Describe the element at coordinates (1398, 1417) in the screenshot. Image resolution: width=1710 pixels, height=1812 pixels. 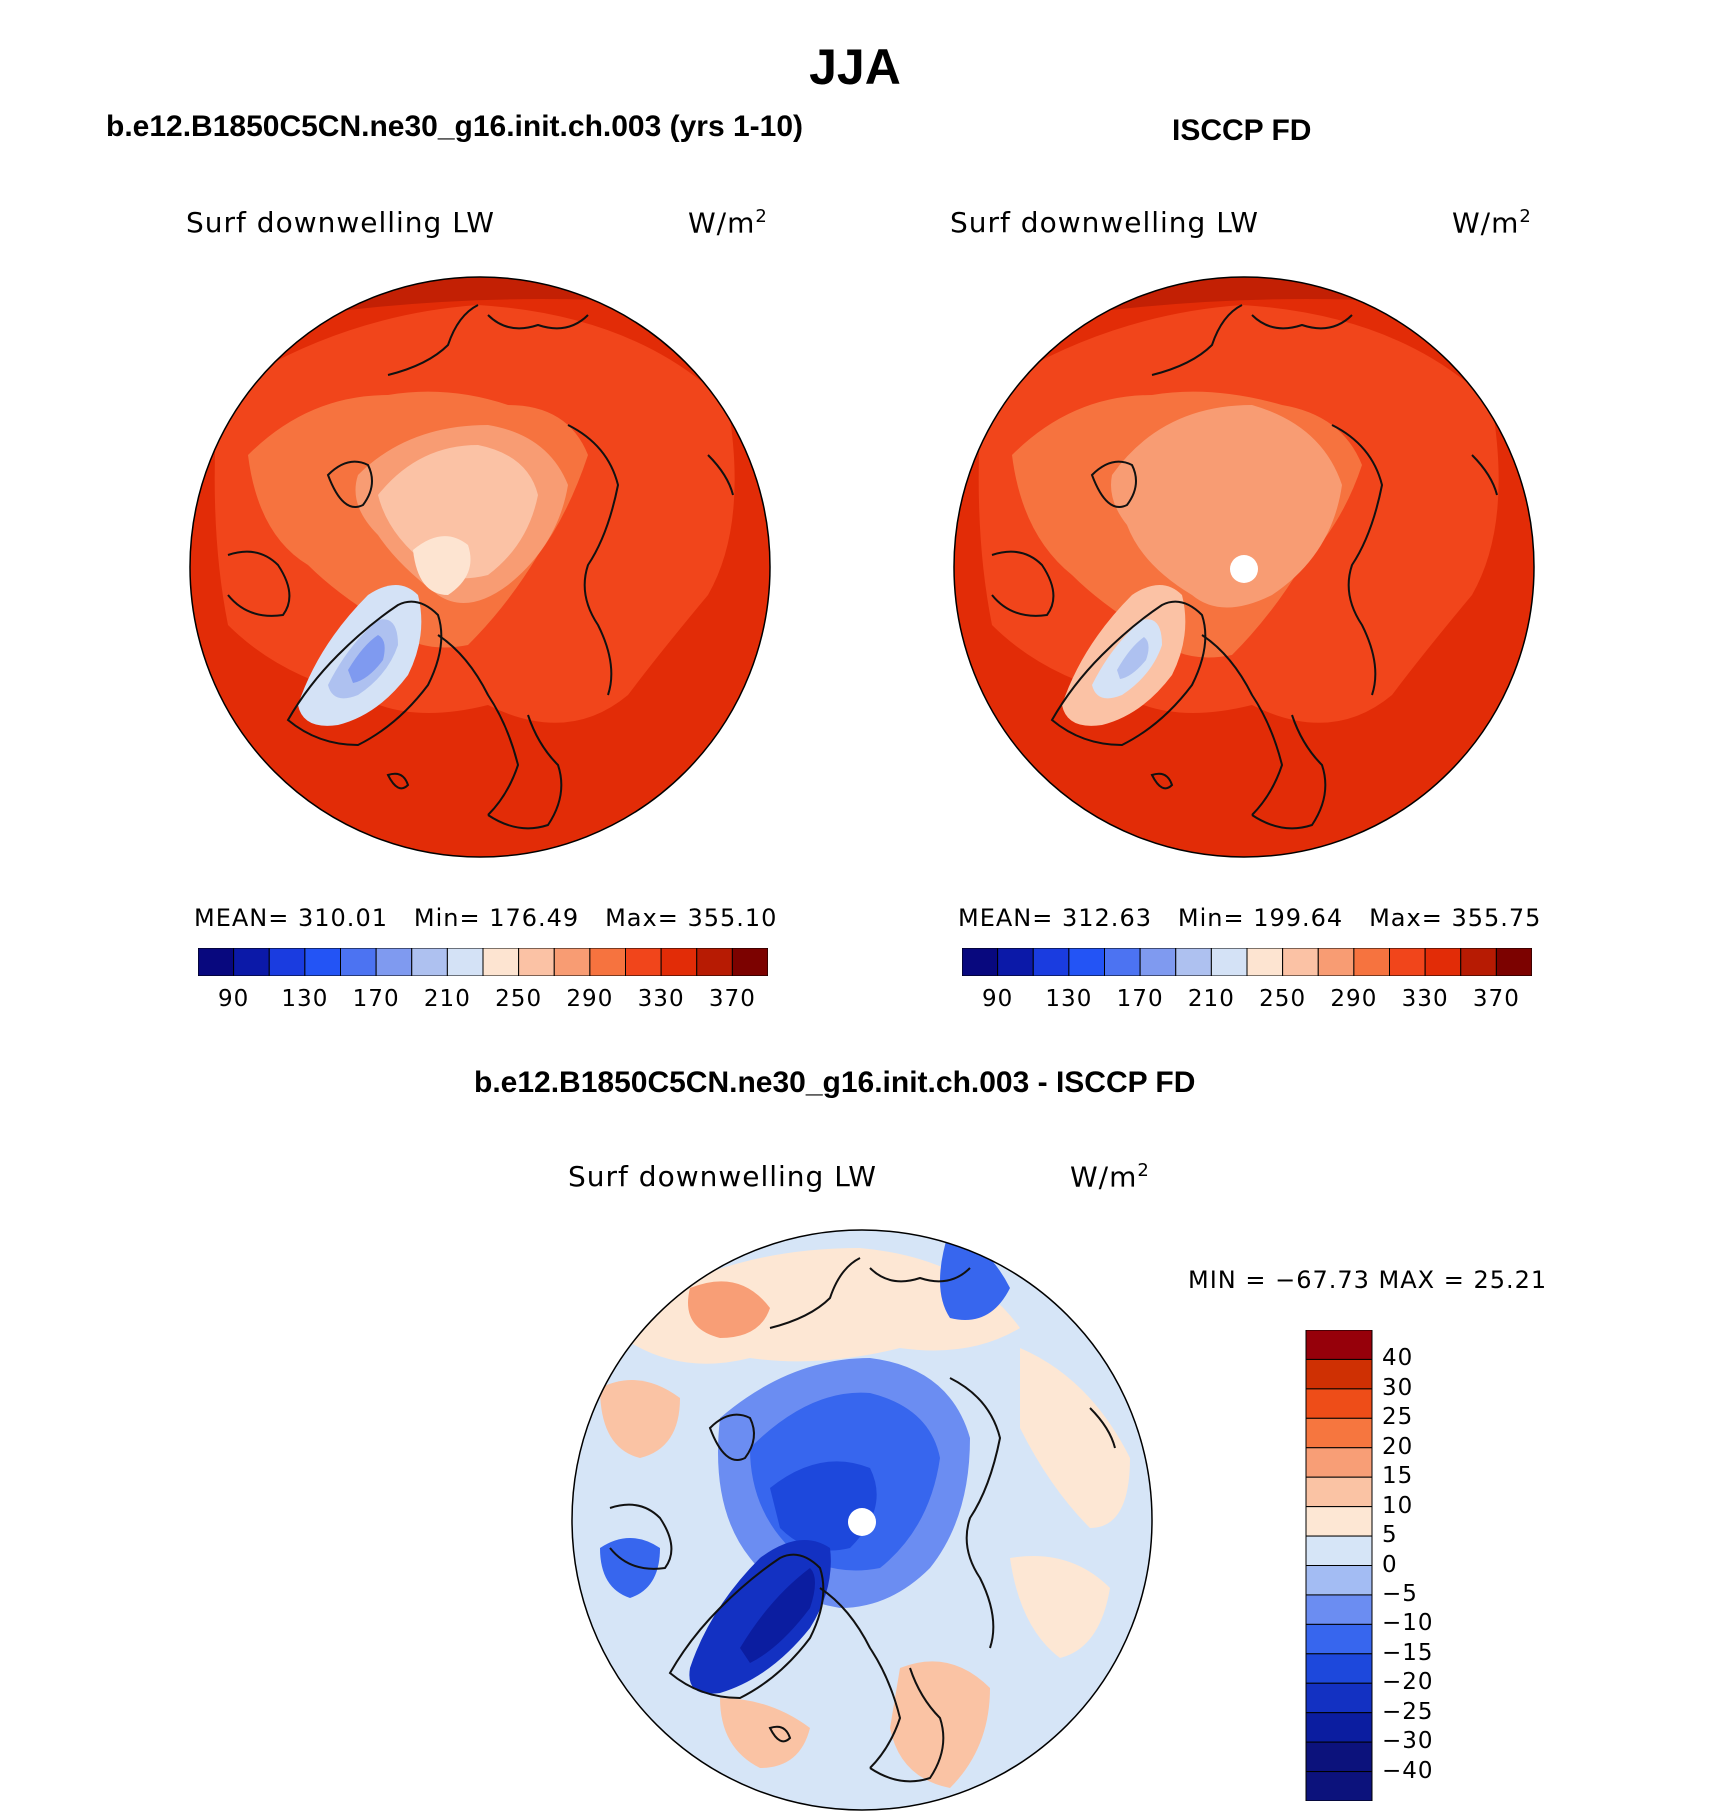
I see `colorbar-tick-label: 25` at that location.